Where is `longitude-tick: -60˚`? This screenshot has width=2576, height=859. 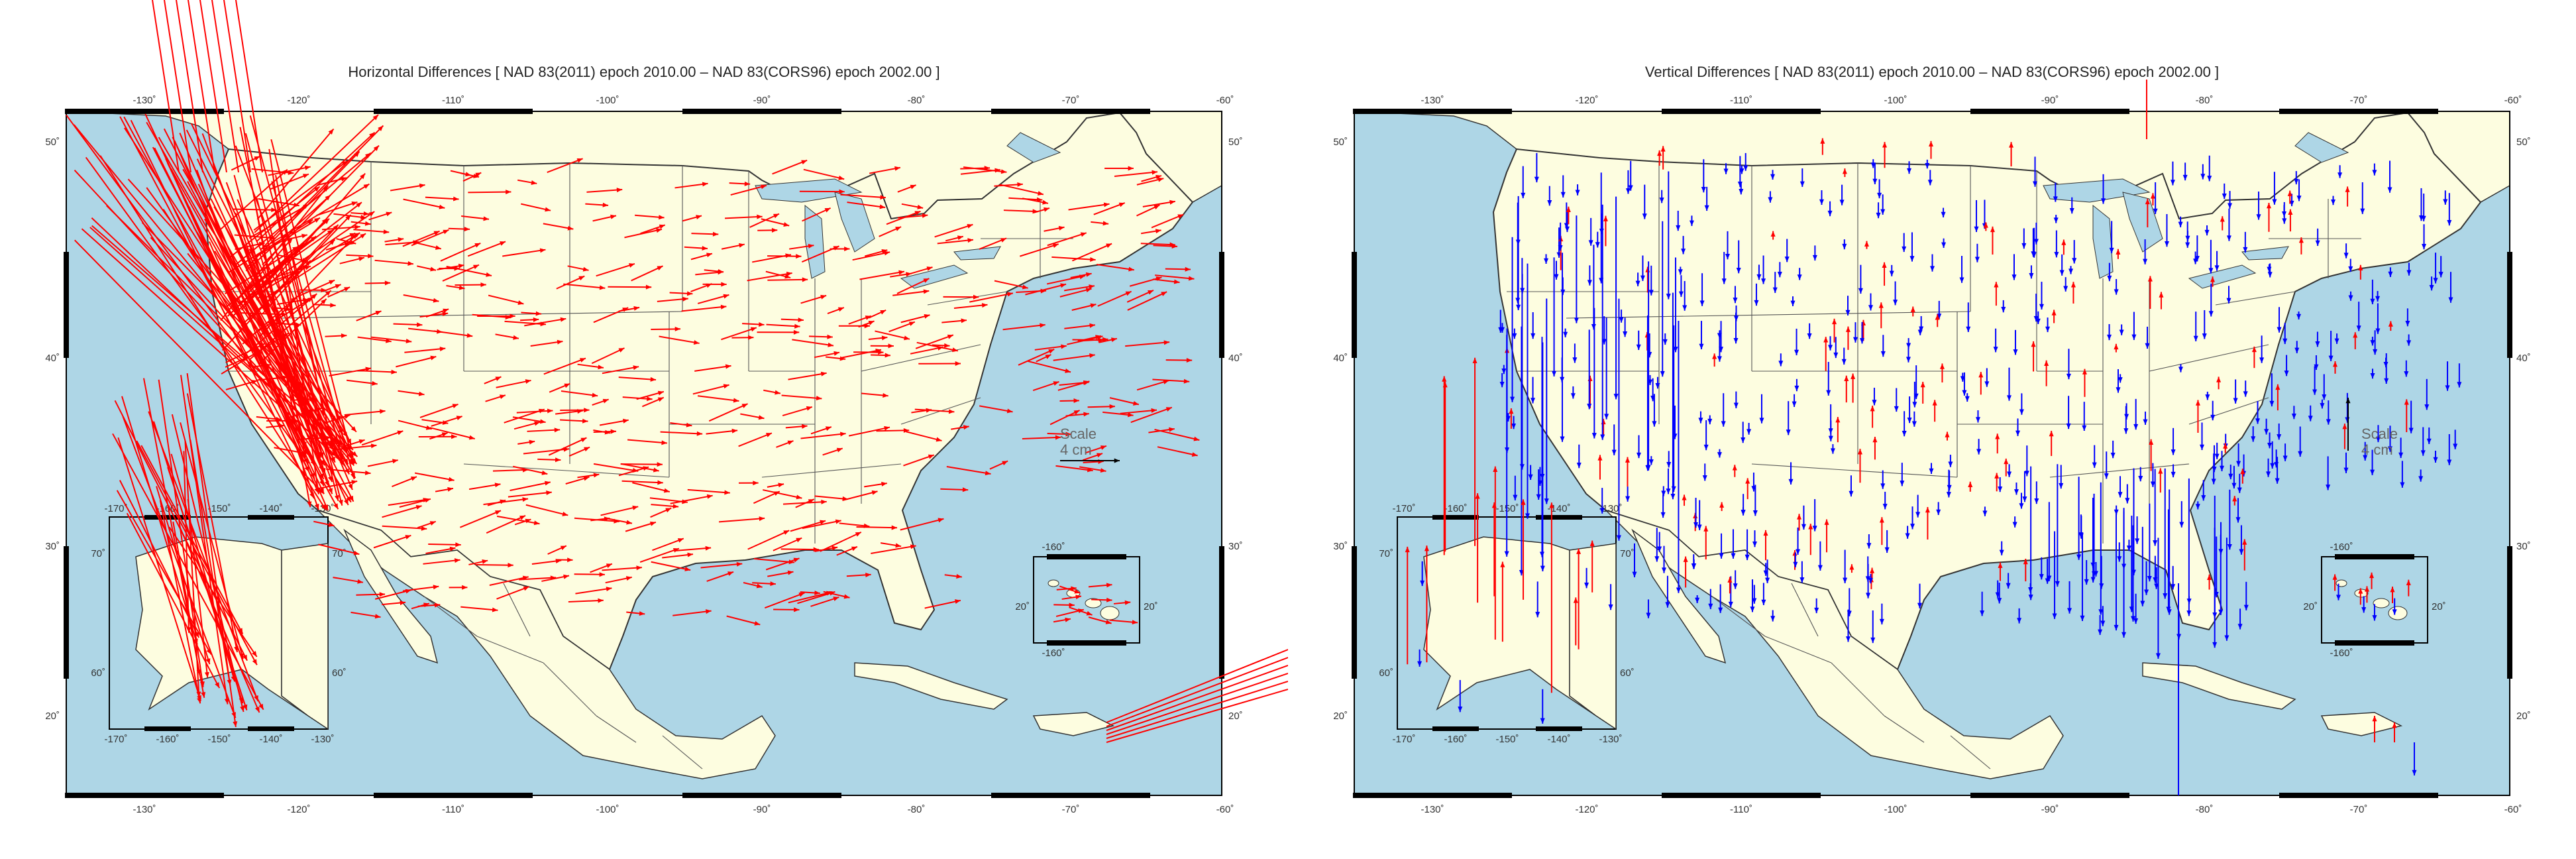
longitude-tick: -60˚ is located at coordinates (2513, 100).